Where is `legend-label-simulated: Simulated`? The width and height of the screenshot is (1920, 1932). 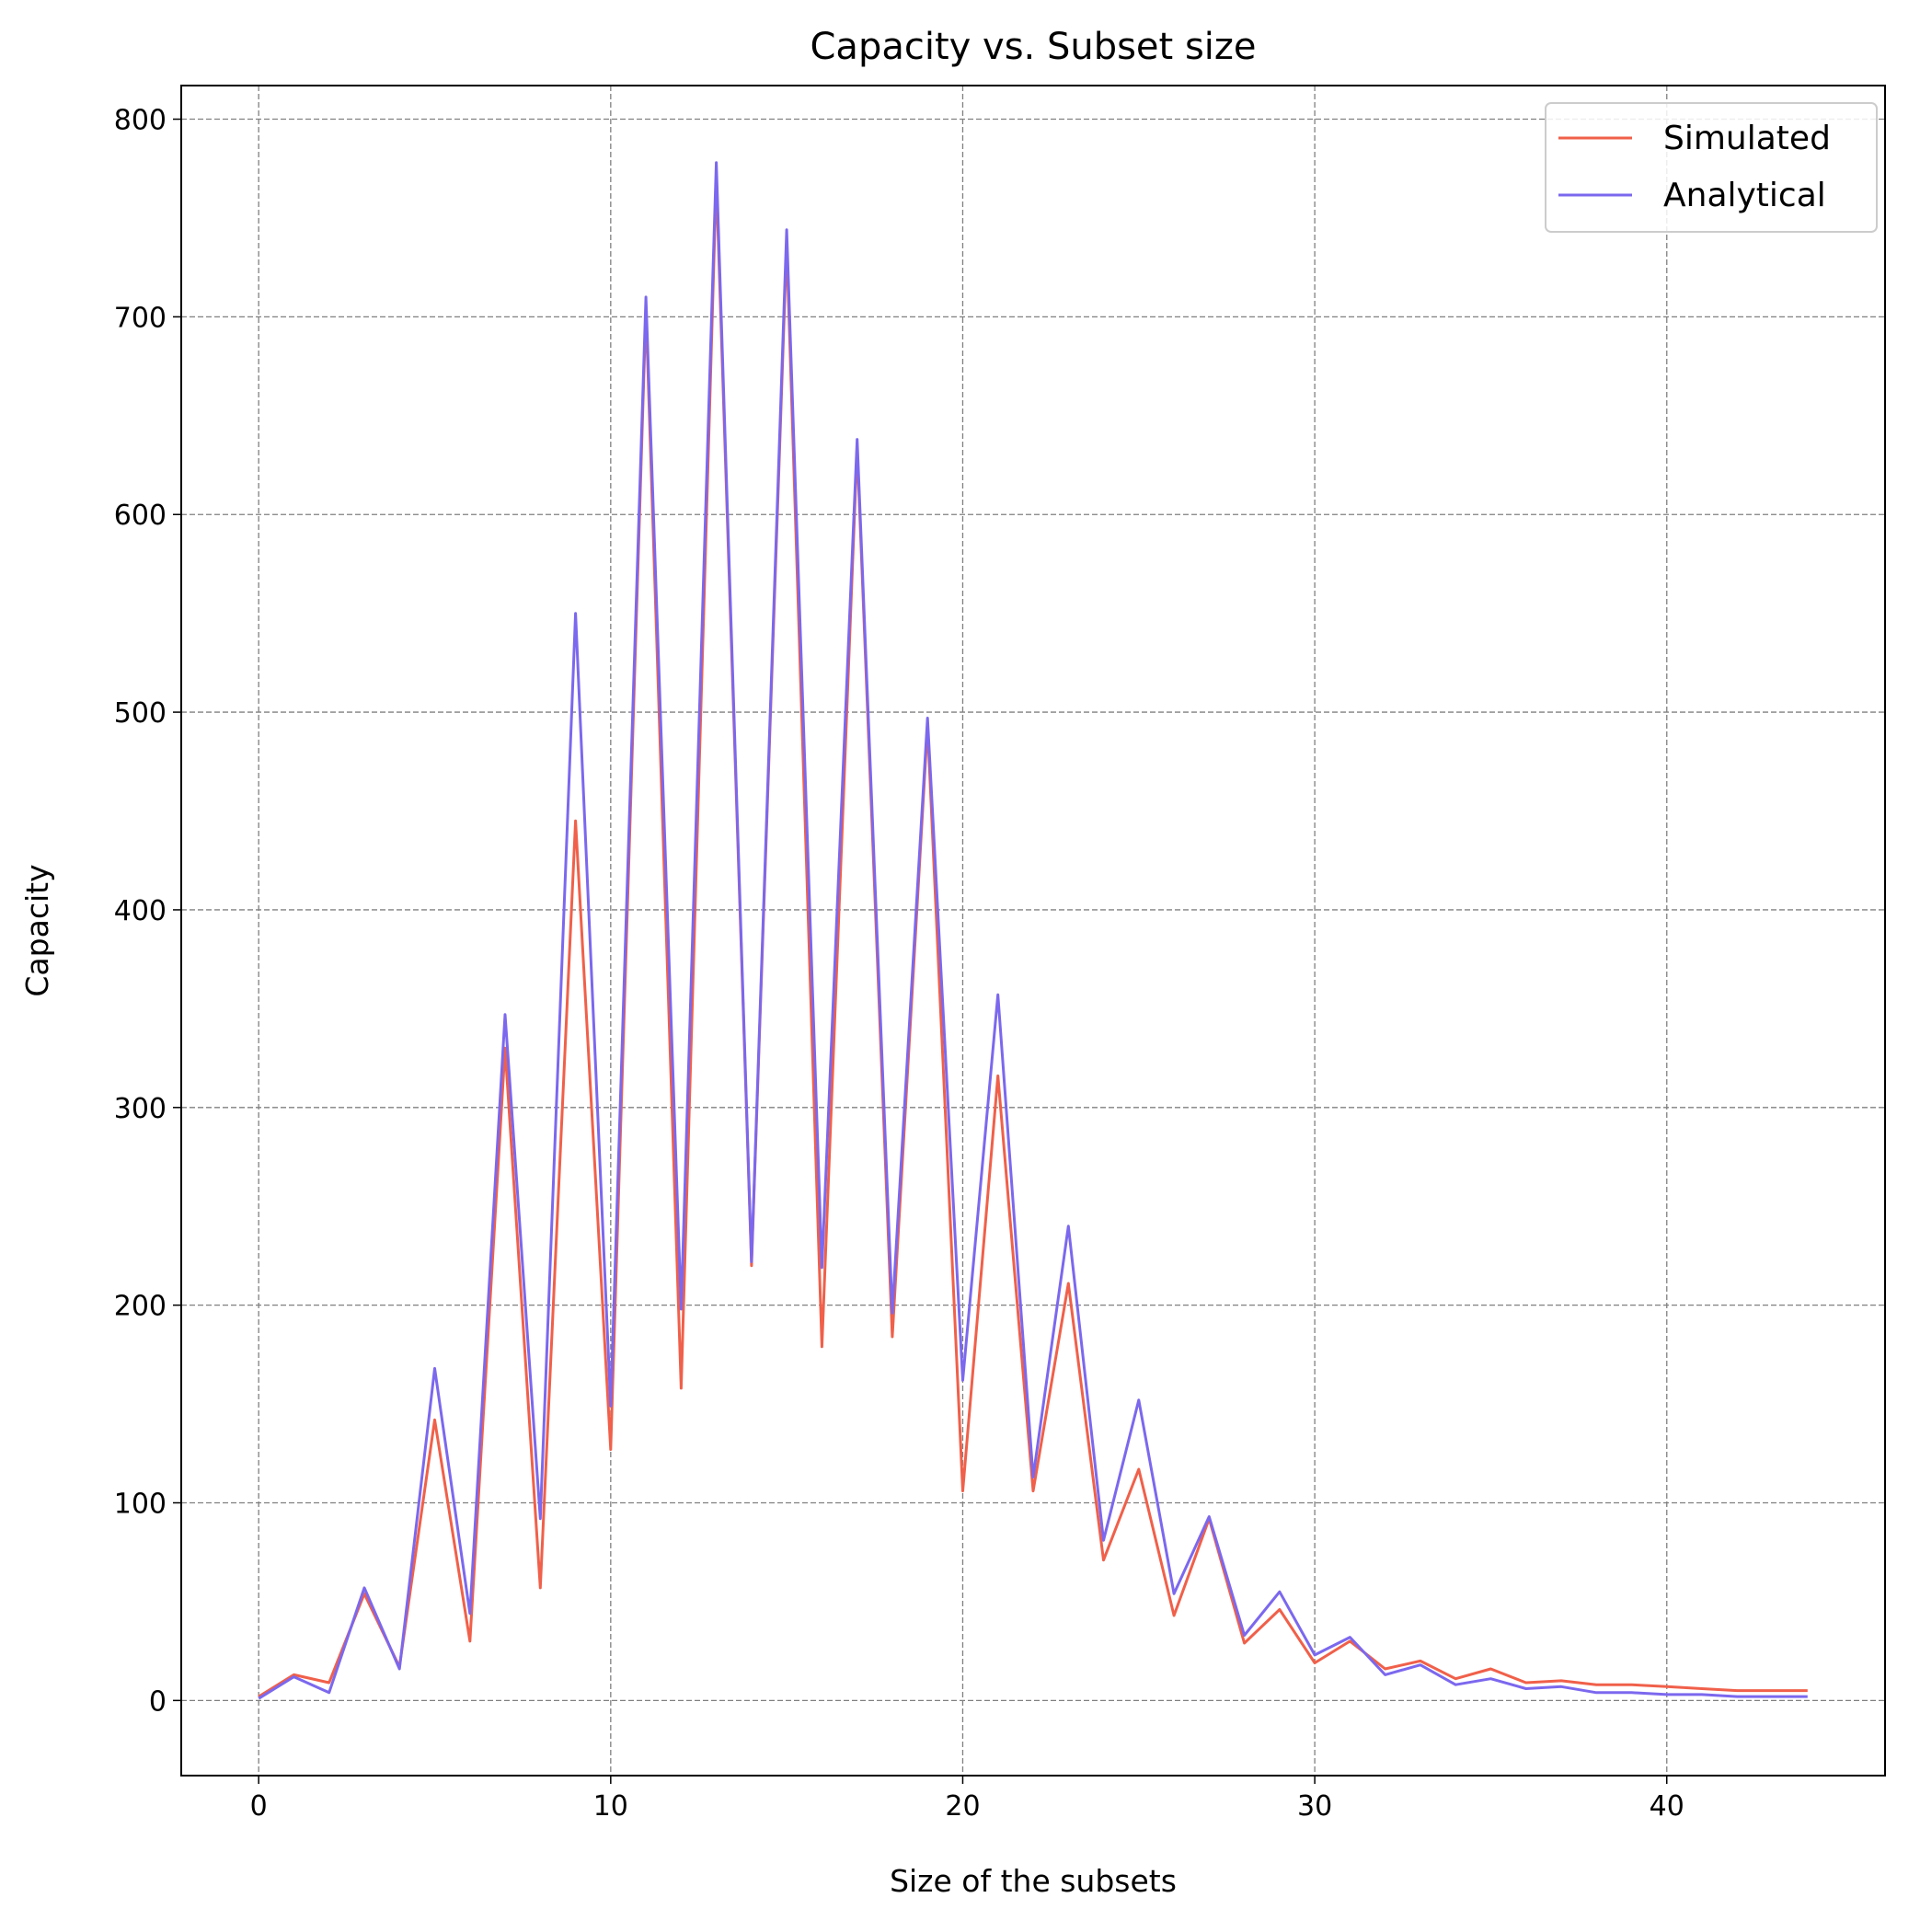 legend-label-simulated: Simulated is located at coordinates (1747, 138).